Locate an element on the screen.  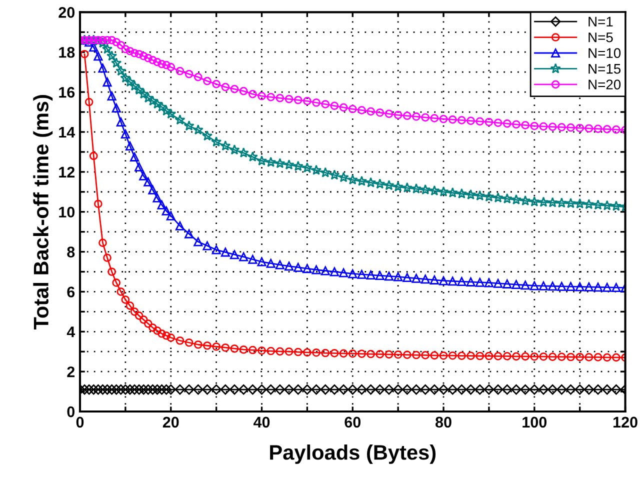
y-tick-label: 18 is located at coordinates (67, 52).